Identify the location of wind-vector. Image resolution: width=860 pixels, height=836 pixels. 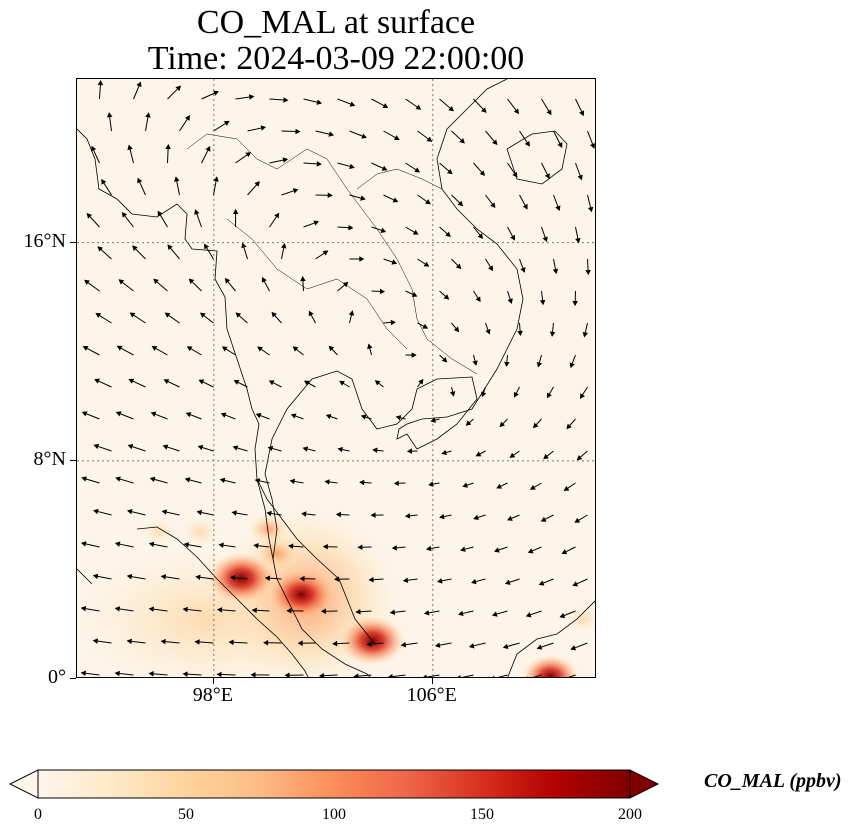
(572, 675).